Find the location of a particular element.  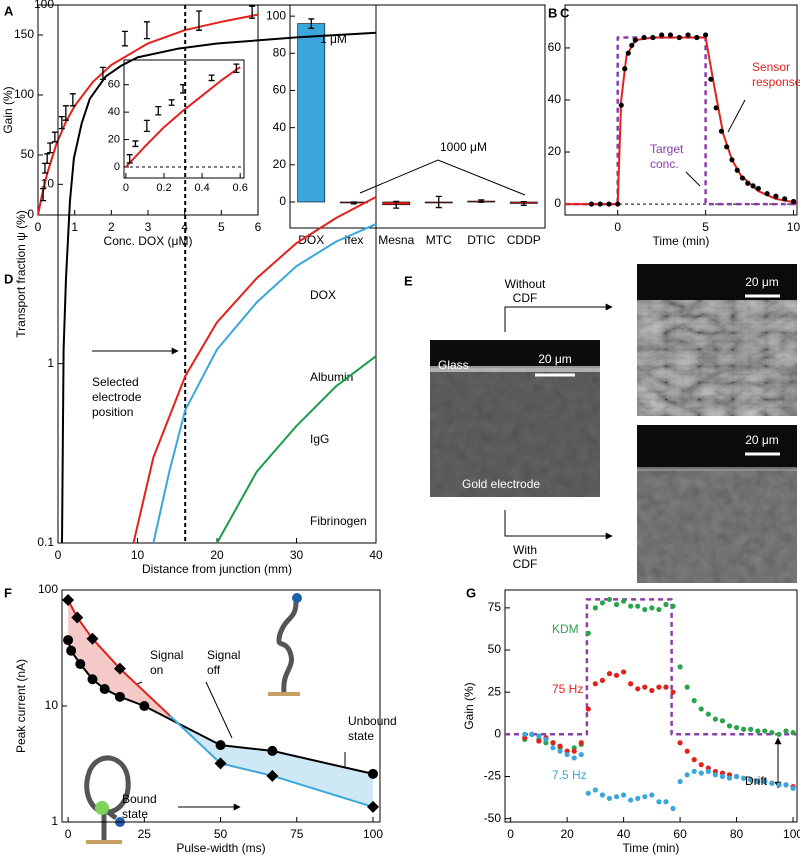

x-tick-label: 100 is located at coordinates (373, 834).